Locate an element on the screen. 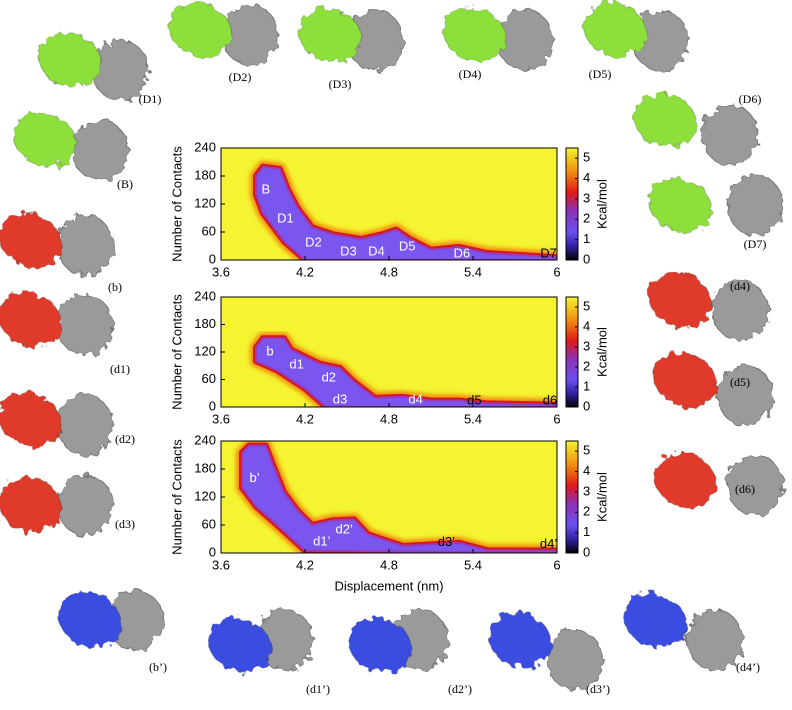  colorbar-tick-label: 5 is located at coordinates (586, 450).